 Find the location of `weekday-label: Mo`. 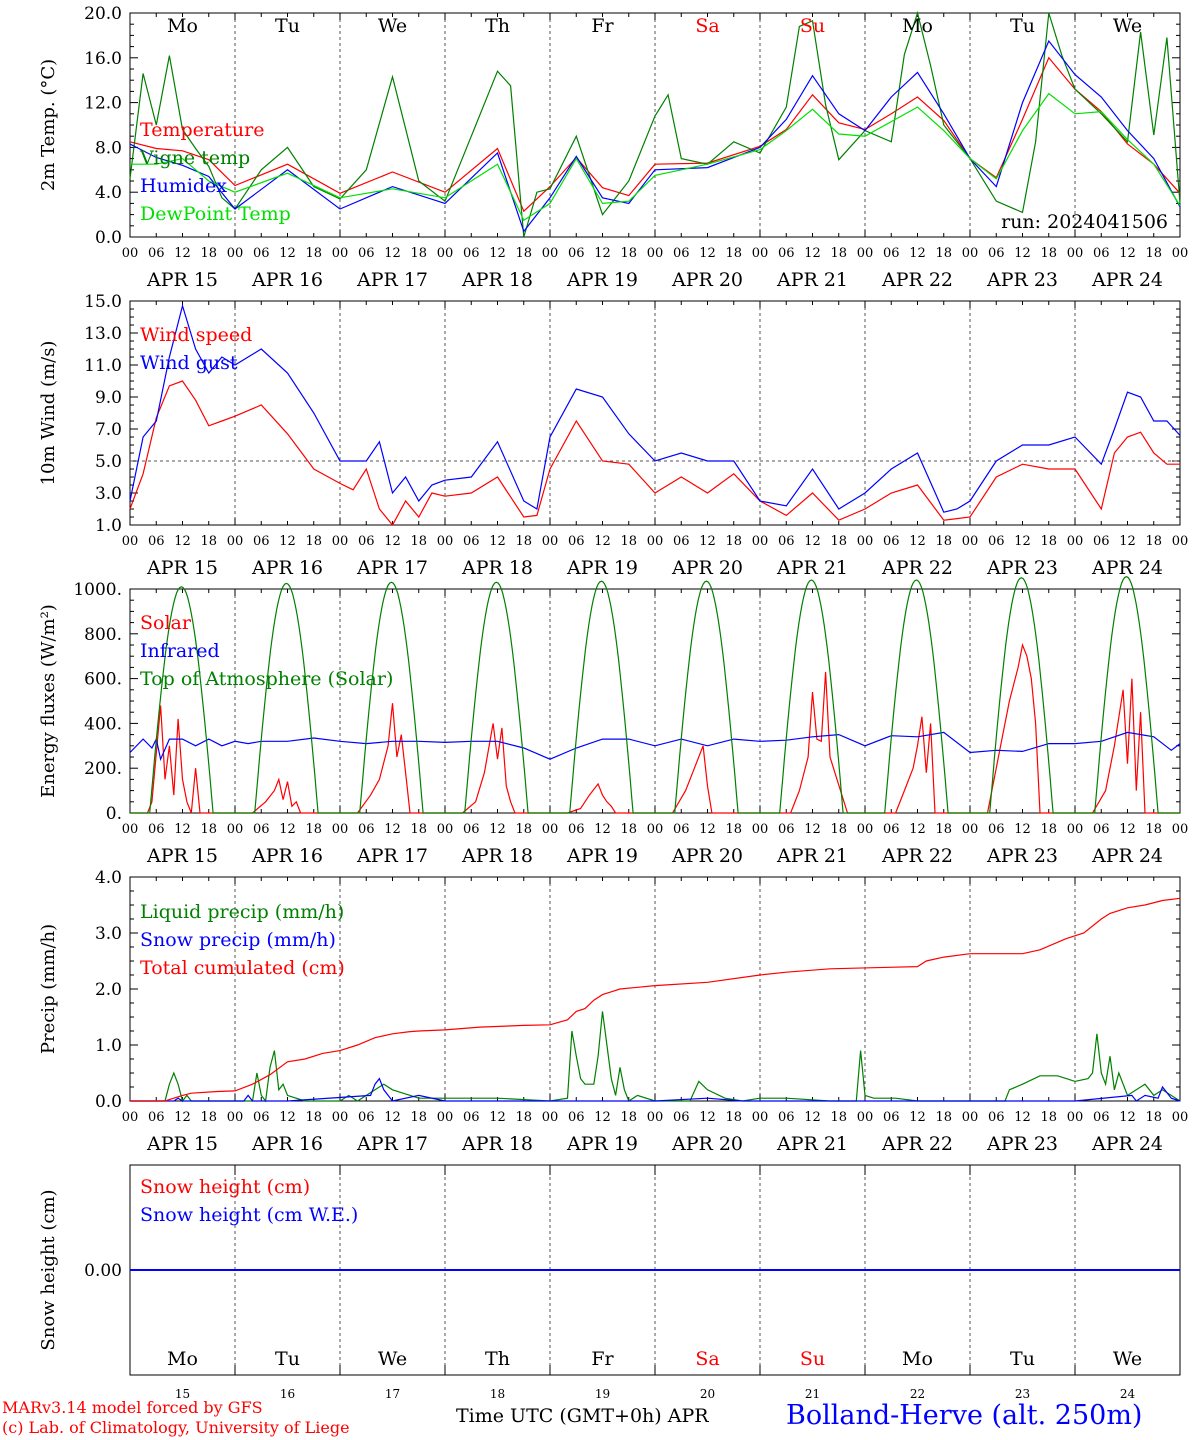

weekday-label: Mo is located at coordinates (917, 1359).